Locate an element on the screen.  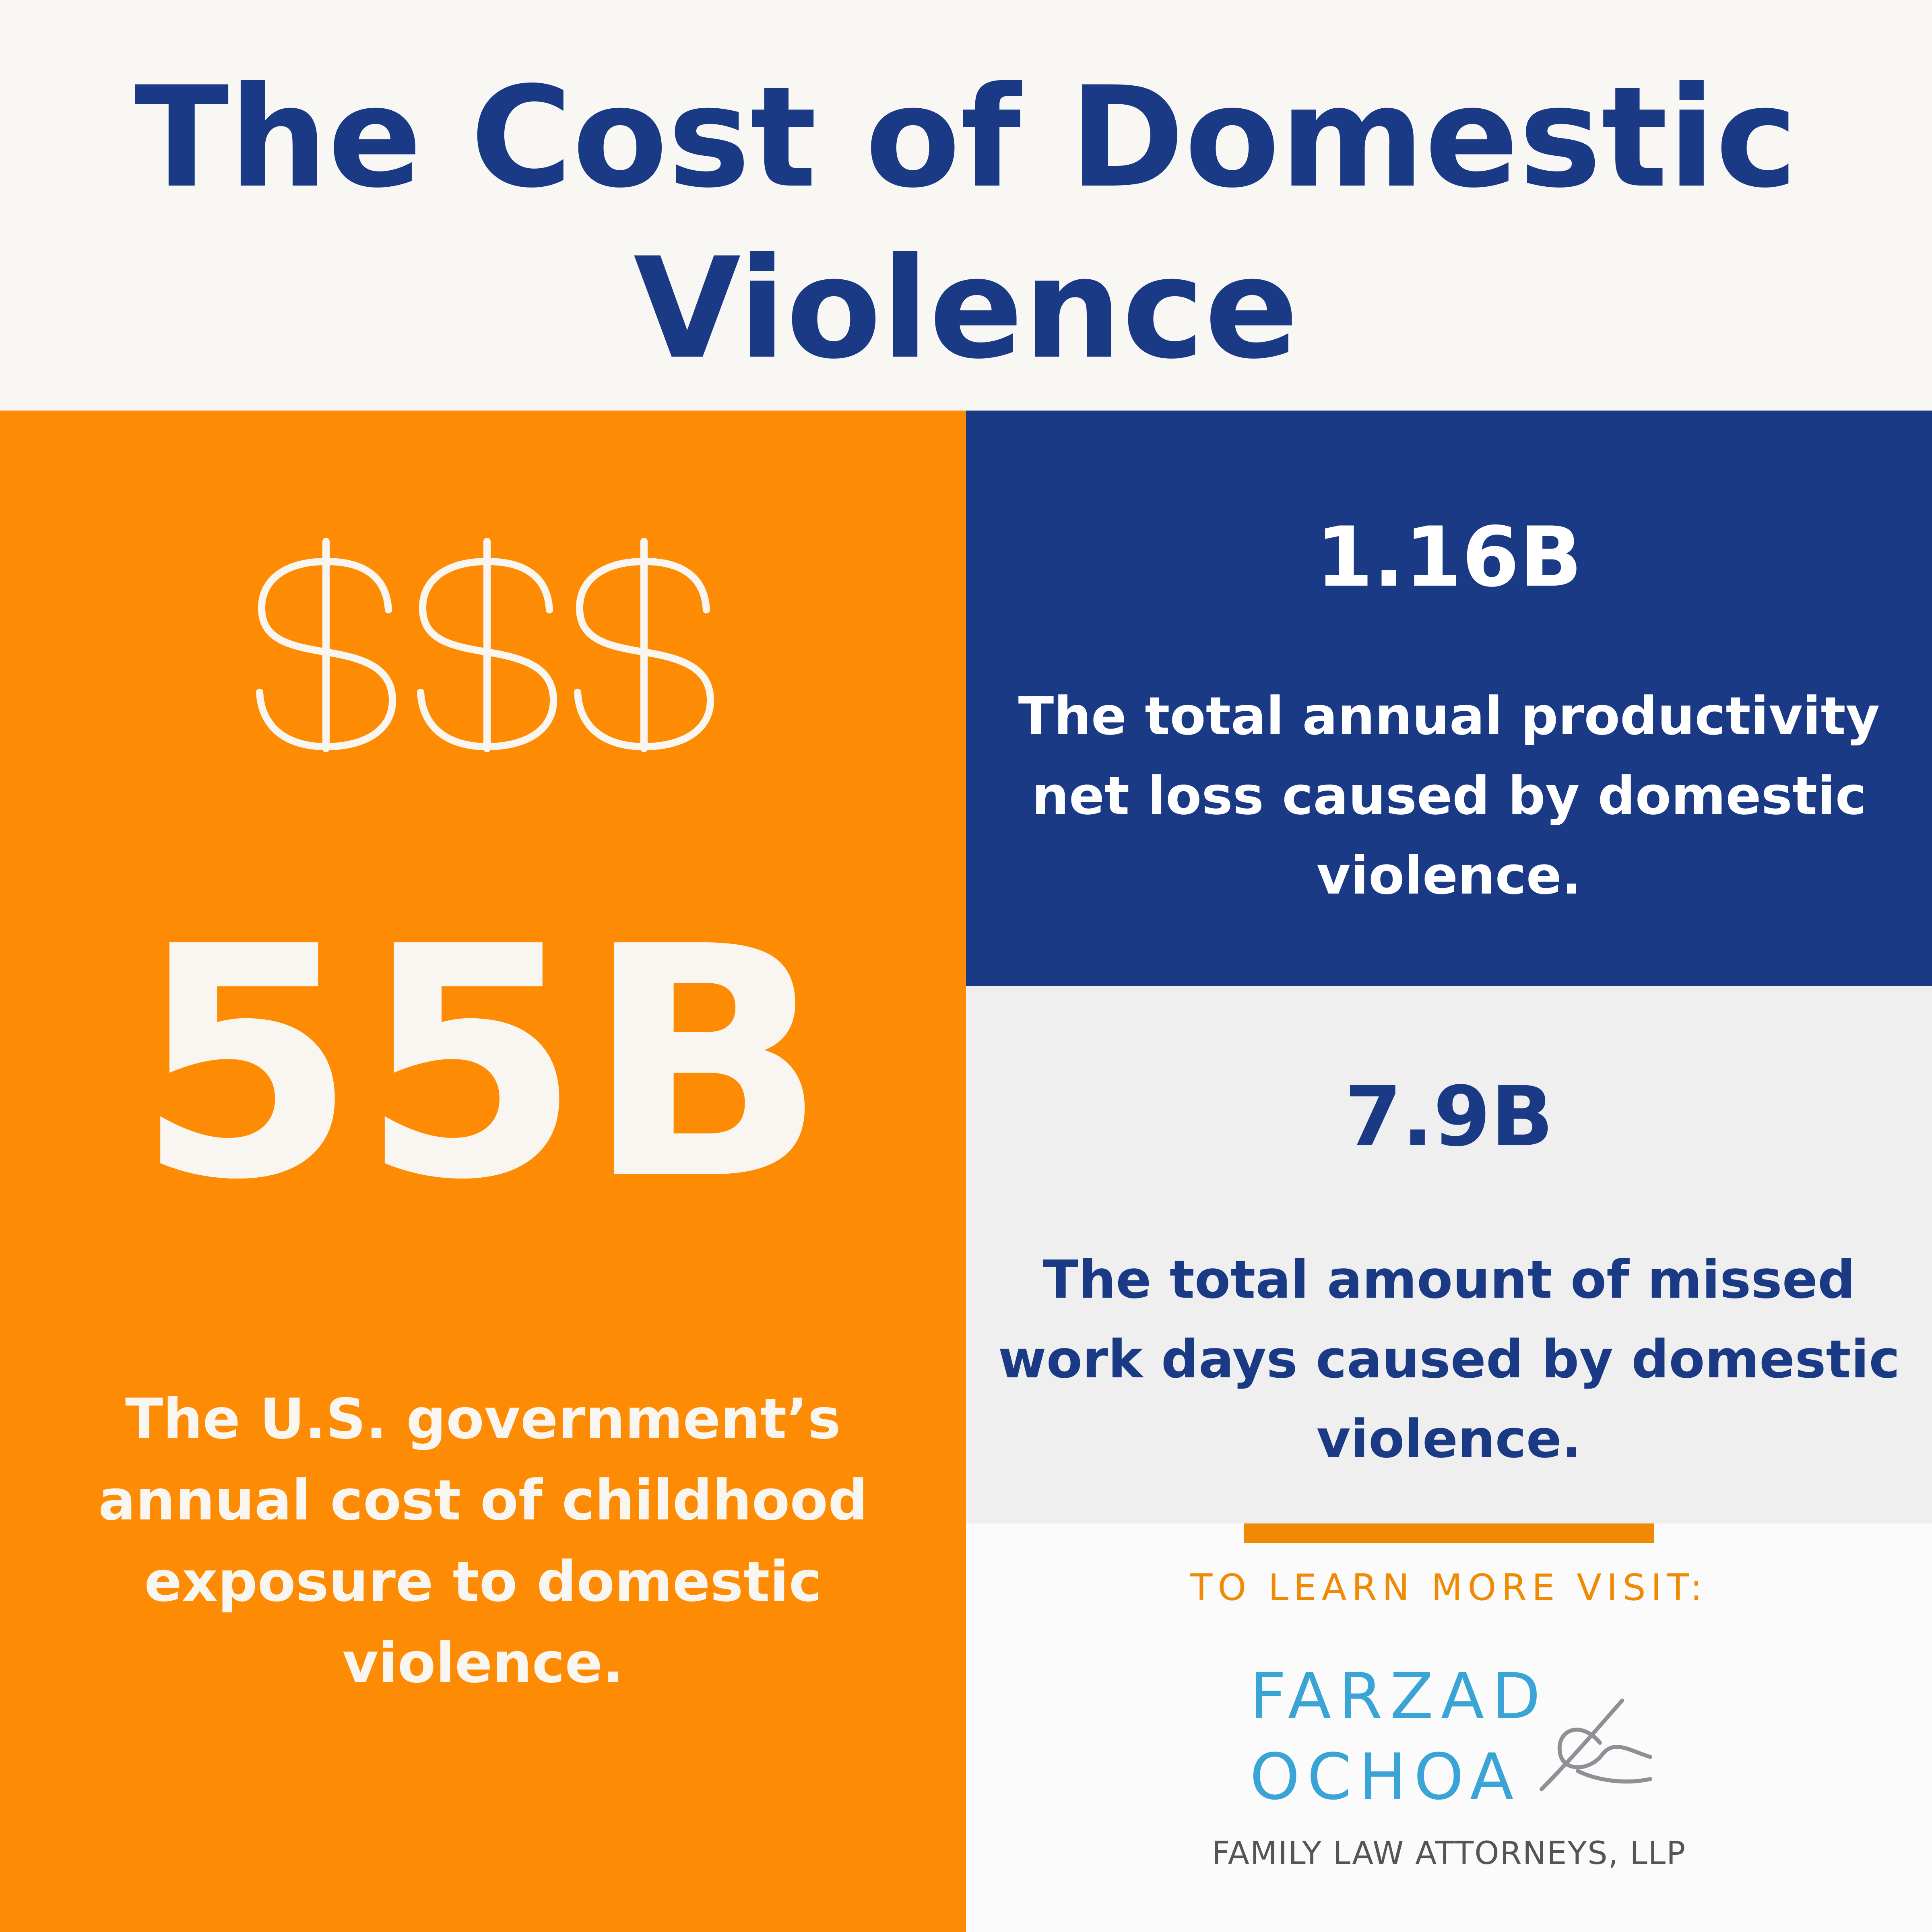
logo-line-1: FARZAD is located at coordinates (1399, 1697).